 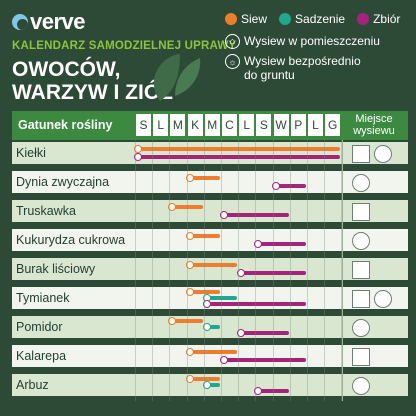 I want to click on legend-siew: Siew, so click(x=246, y=19).